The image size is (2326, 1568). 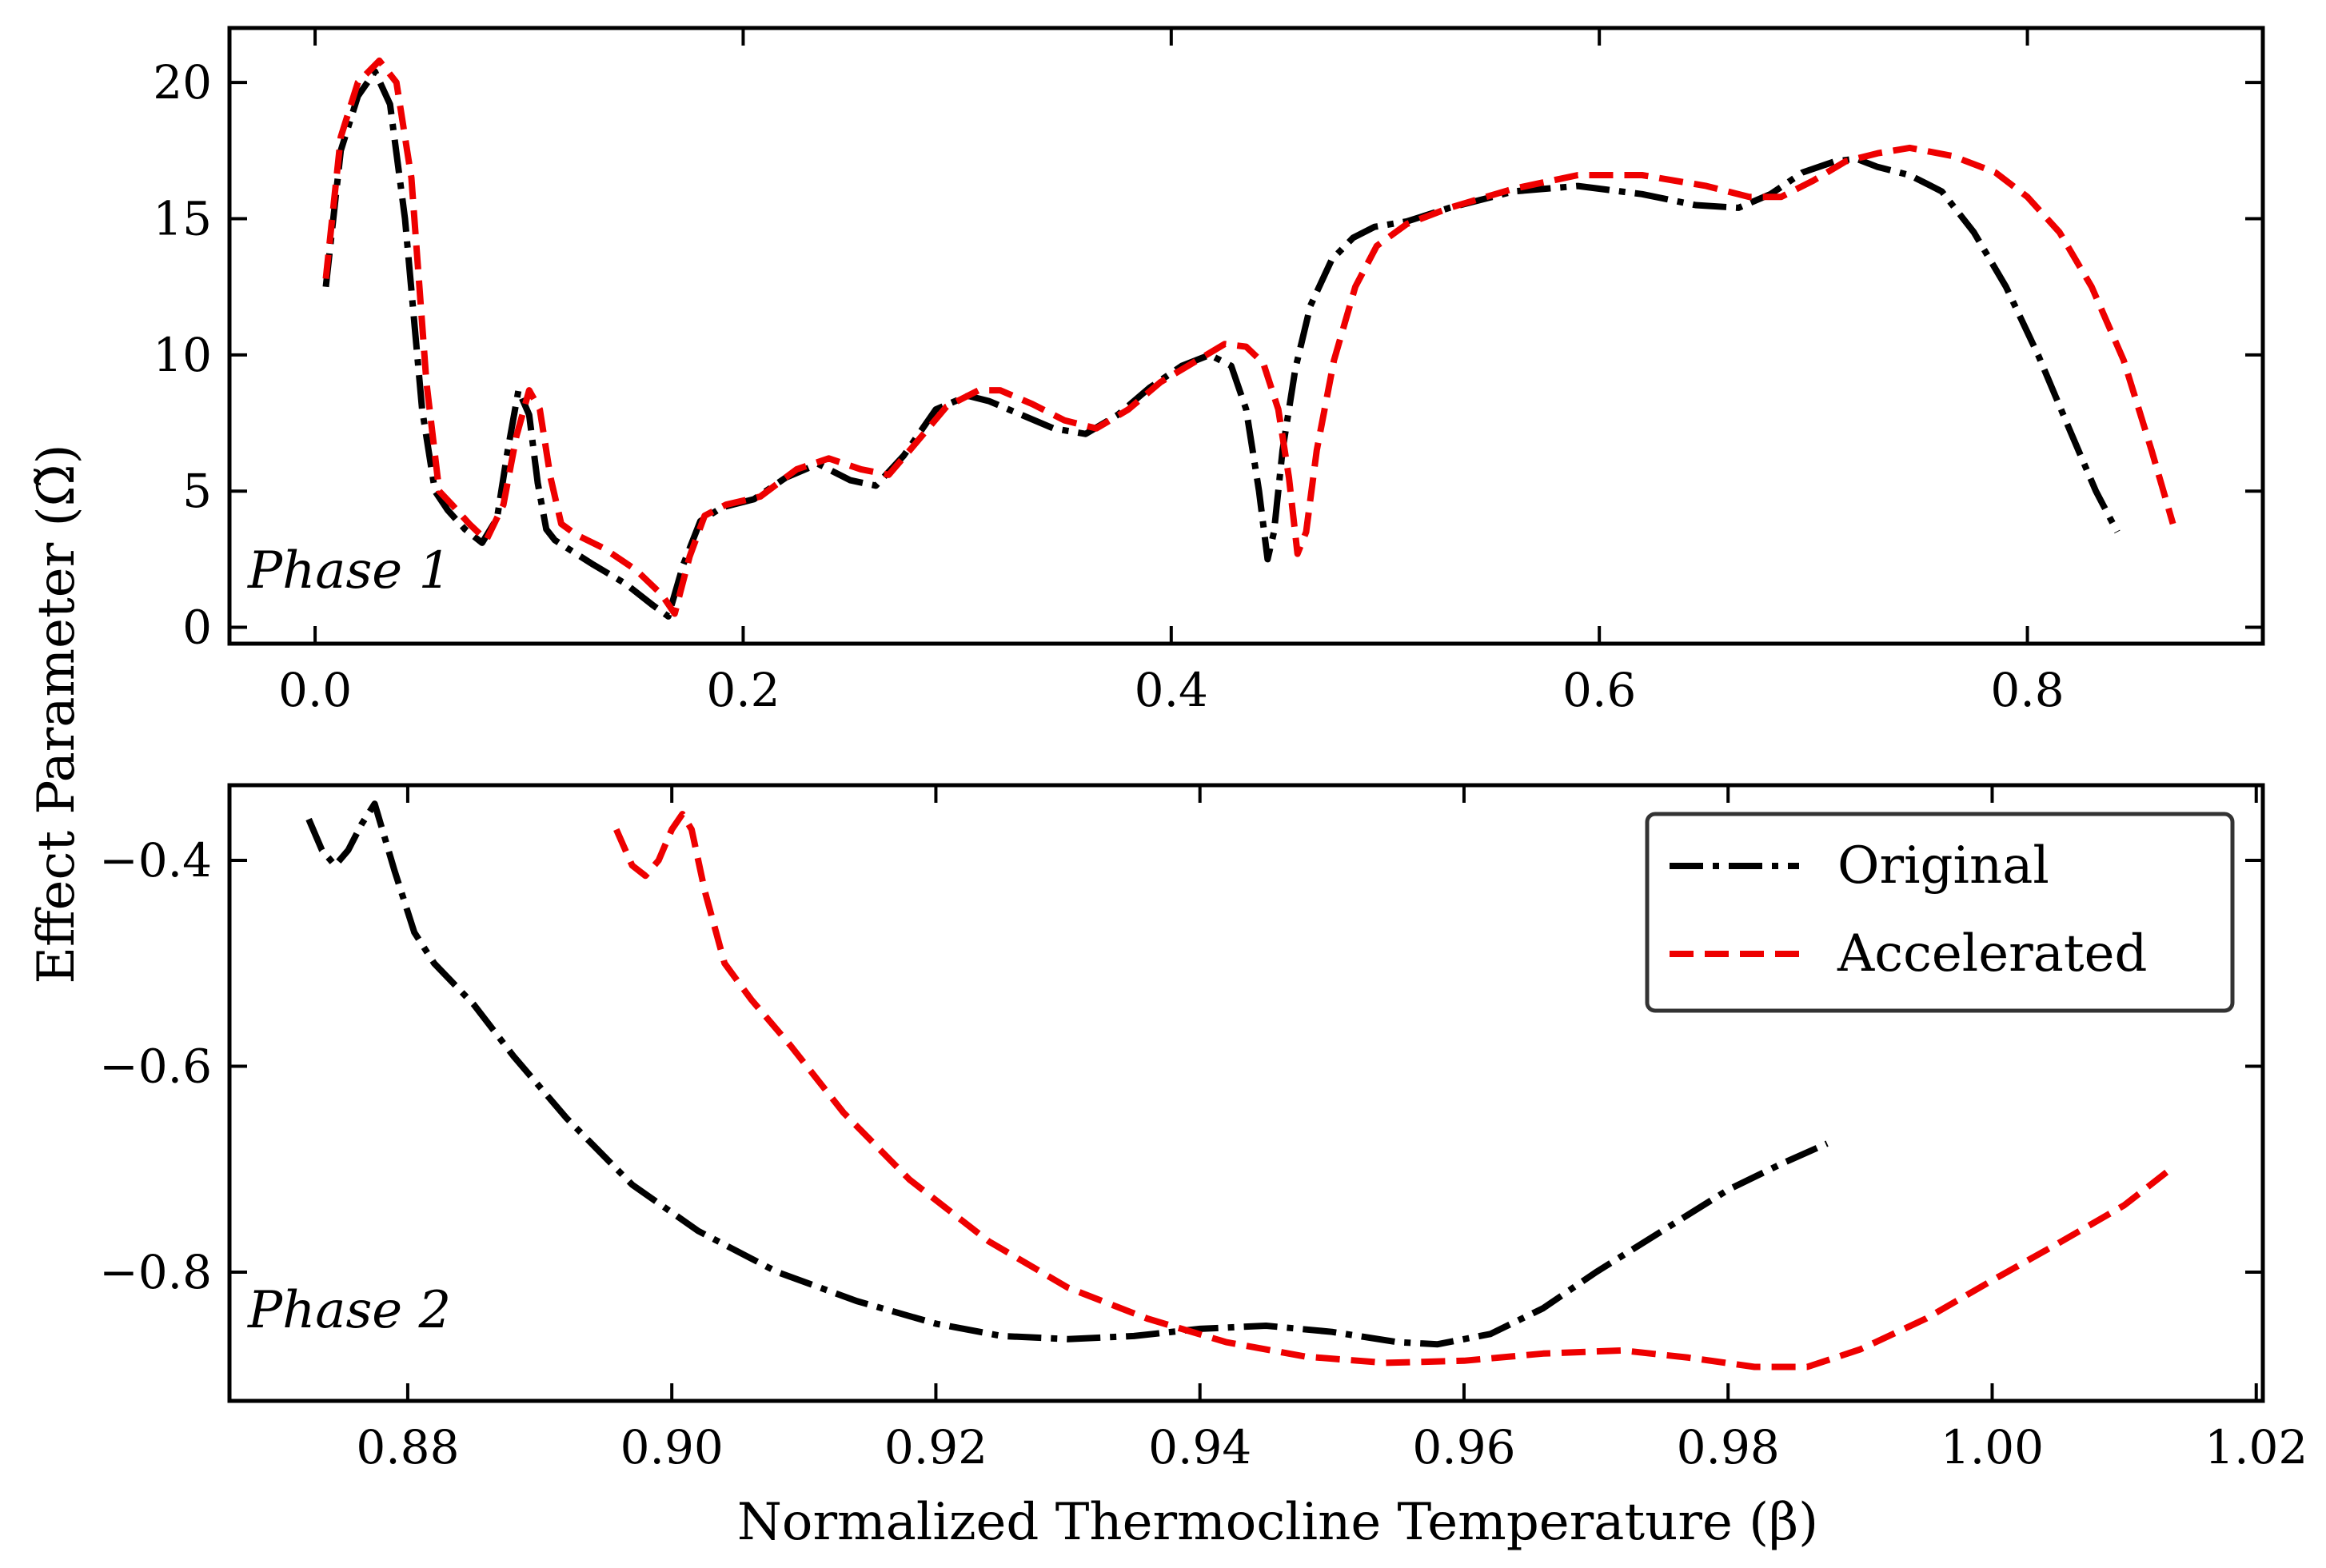 I want to click on x-axis-label: Normalized Thermocline Temperature (β), so click(x=1278, y=1523).